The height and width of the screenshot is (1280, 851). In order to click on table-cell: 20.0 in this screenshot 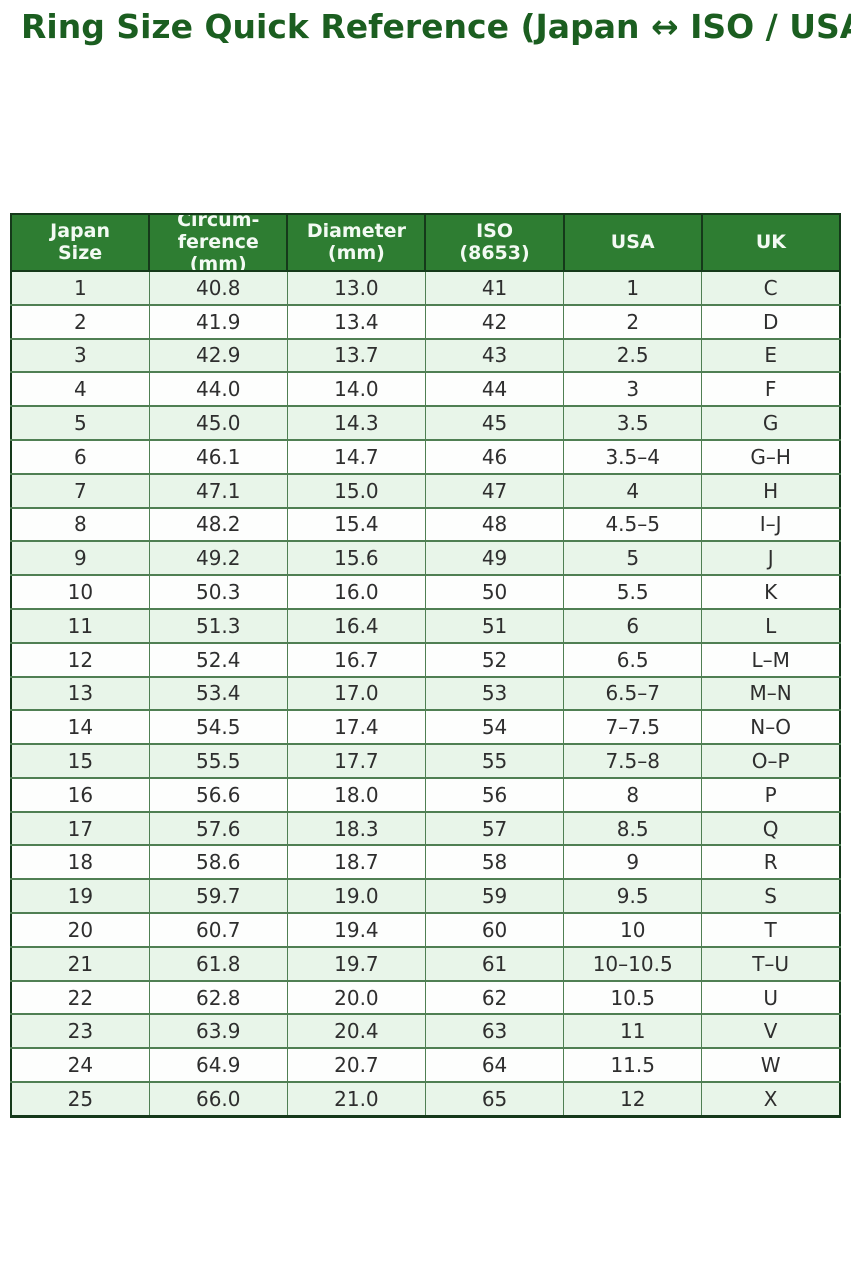, I will do `click(356, 997)`.